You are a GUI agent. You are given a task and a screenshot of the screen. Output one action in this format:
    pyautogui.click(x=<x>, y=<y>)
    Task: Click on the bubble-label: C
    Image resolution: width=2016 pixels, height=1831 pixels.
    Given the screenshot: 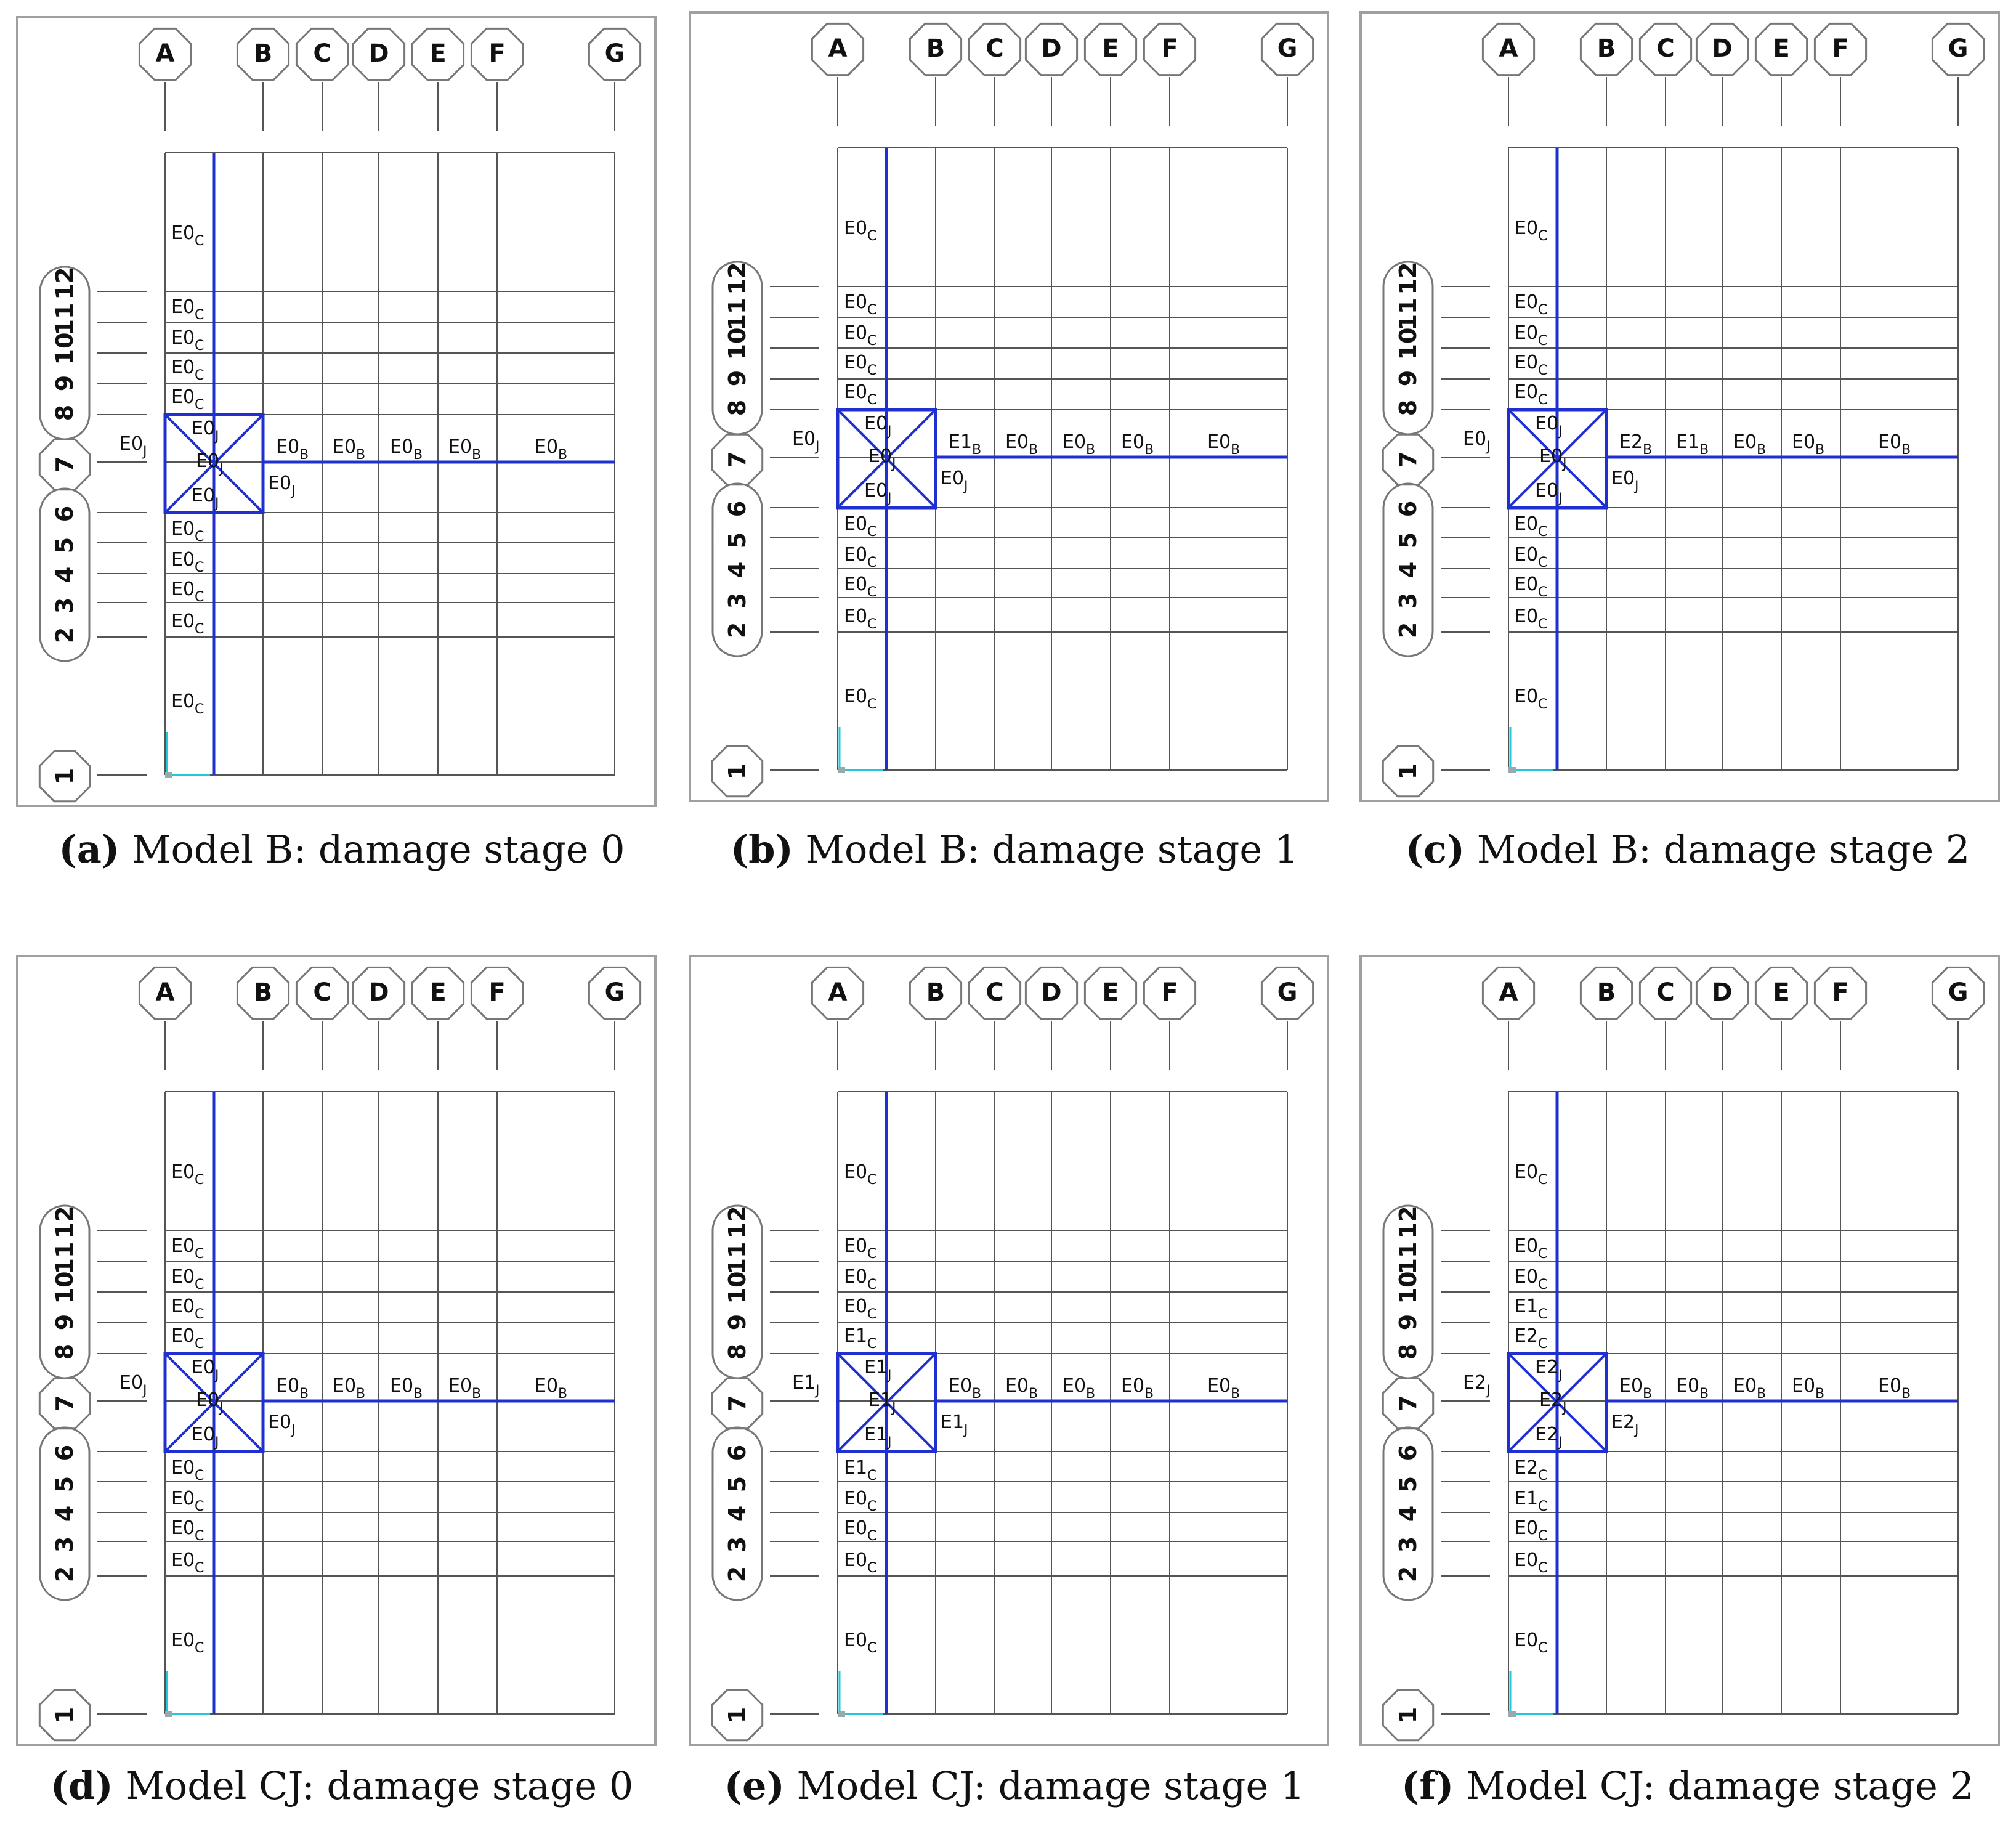 What is the action you would take?
    pyautogui.click(x=994, y=992)
    